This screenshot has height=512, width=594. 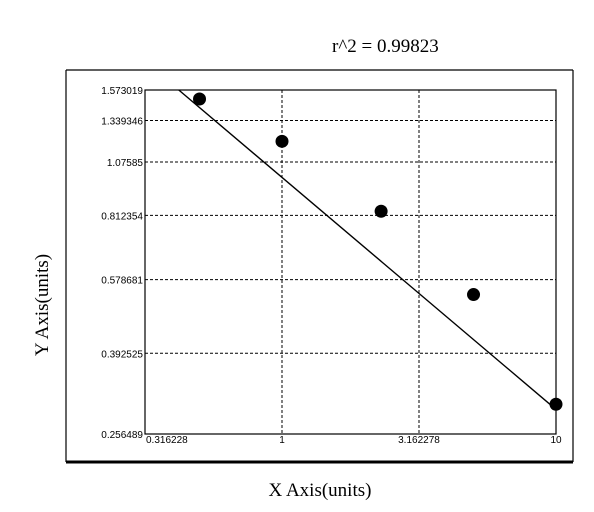 I want to click on x-axis-title: X Axis(units), so click(x=320, y=490).